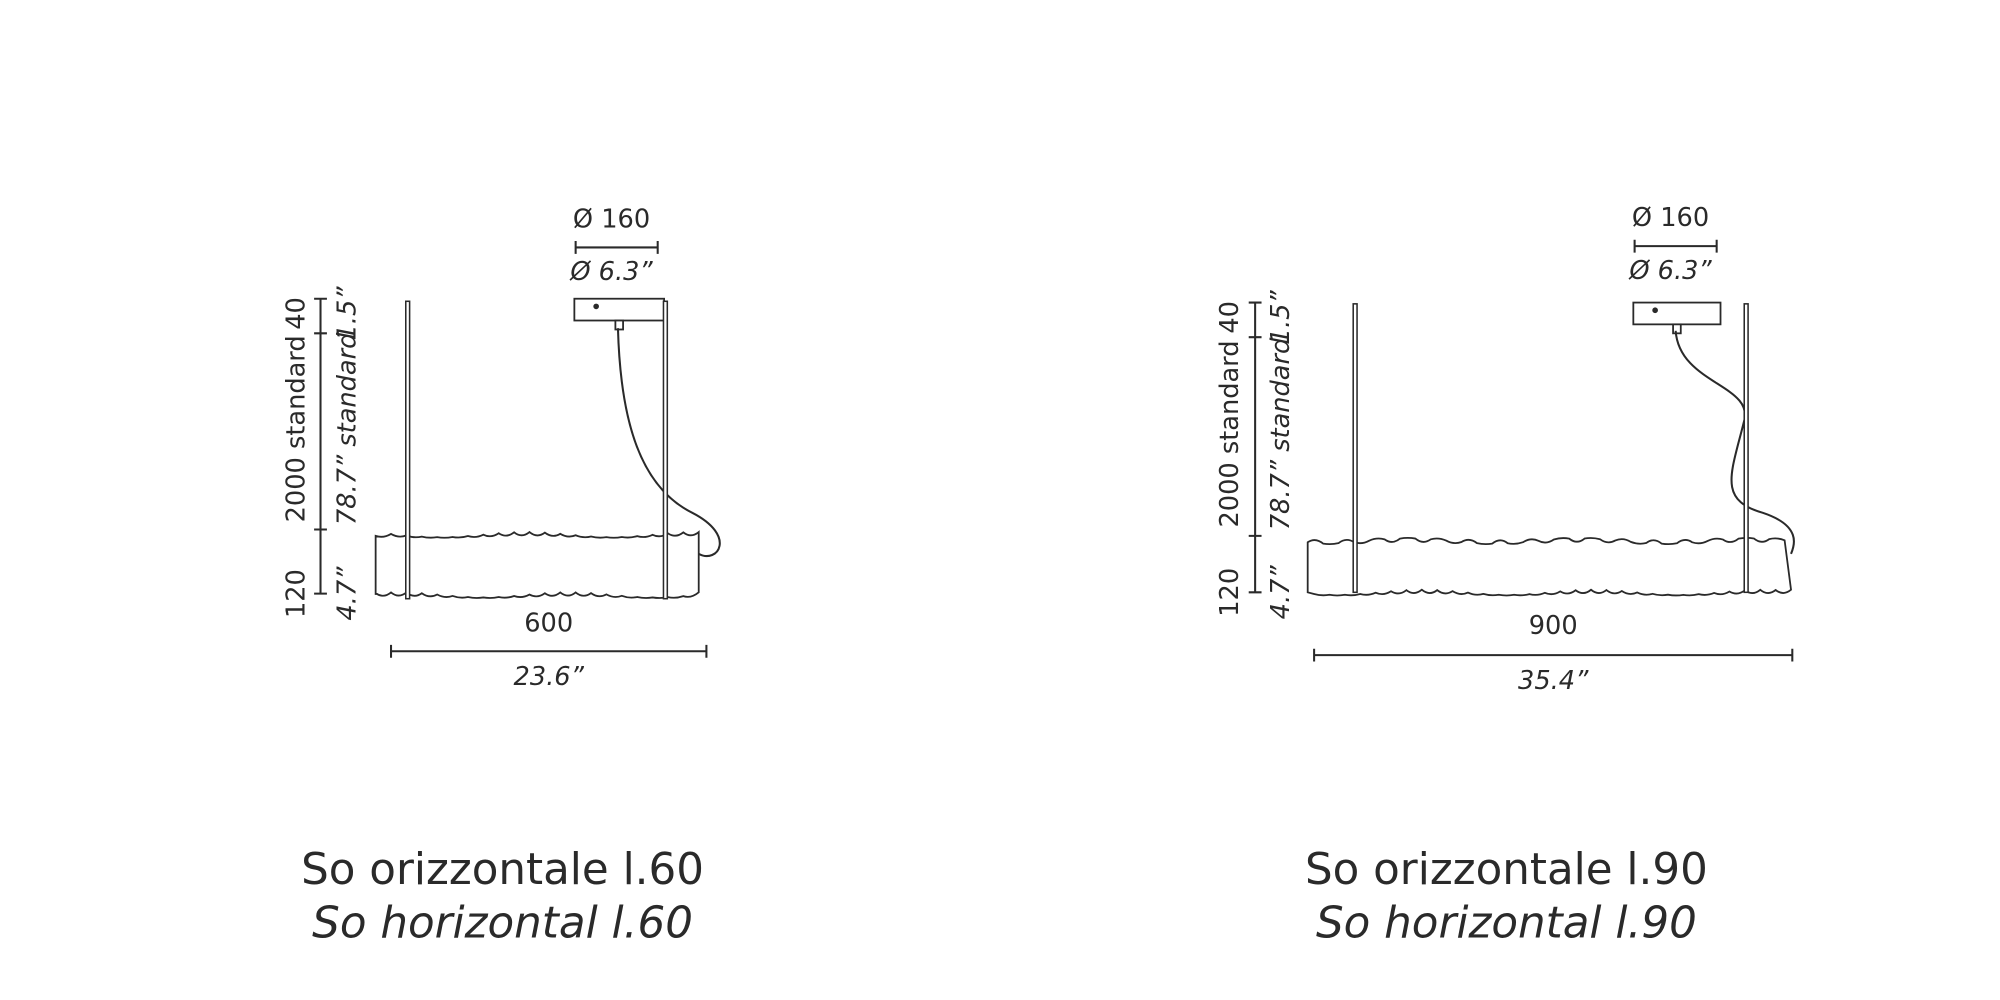 Image resolution: width=2000 pixels, height=1000 pixels. Describe the element at coordinates (1506, 870) in the screenshot. I see `caption-title: So orizzontale l.90` at that location.